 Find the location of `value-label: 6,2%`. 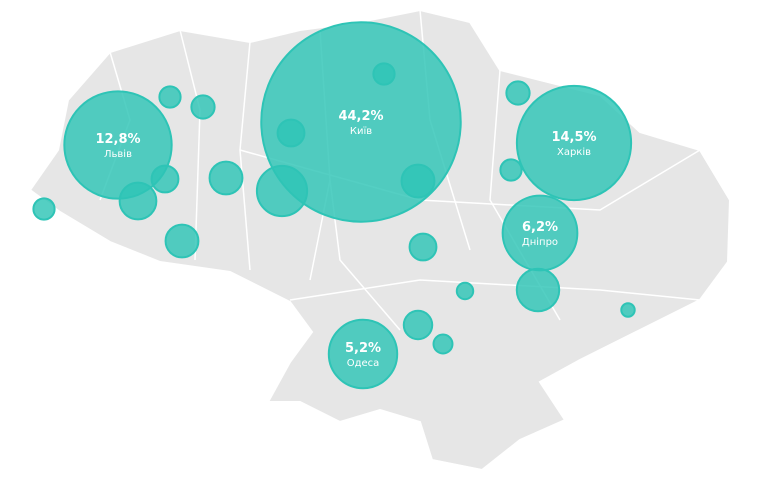

value-label: 6,2% is located at coordinates (540, 227).